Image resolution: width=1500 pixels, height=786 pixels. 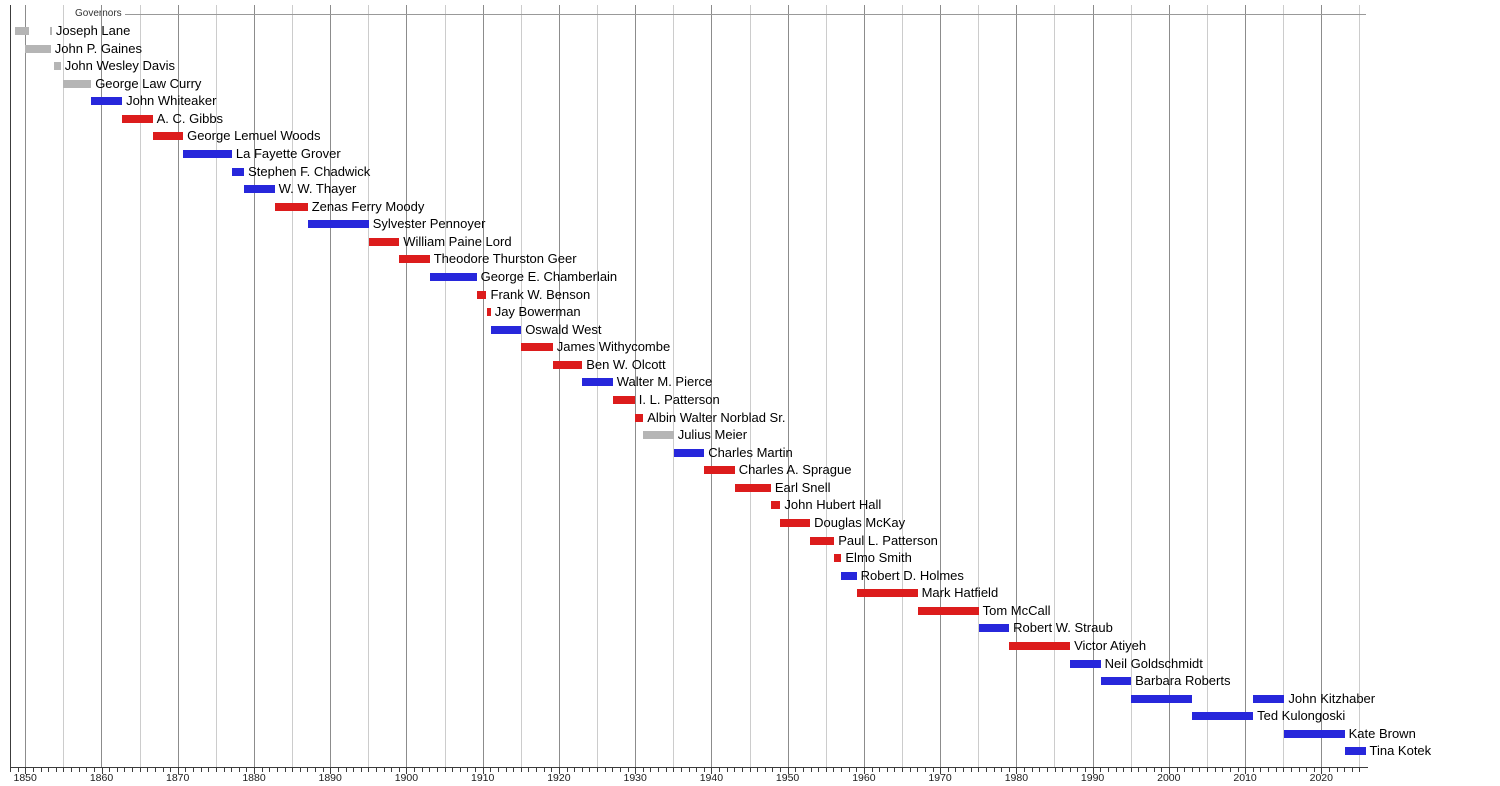 What do you see at coordinates (960, 593) in the screenshot?
I see `governor-name-label: Mark Hatfield` at bounding box center [960, 593].